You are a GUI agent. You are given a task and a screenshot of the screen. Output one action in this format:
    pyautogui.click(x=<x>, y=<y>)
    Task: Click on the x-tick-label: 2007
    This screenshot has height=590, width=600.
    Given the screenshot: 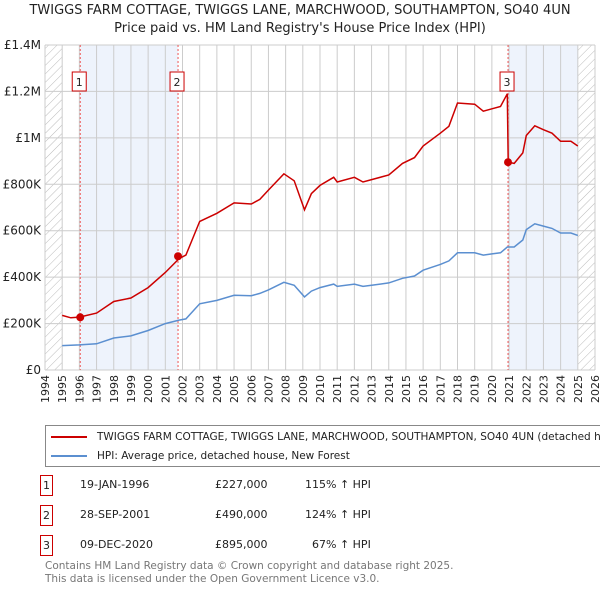 What is the action you would take?
    pyautogui.click(x=268, y=389)
    